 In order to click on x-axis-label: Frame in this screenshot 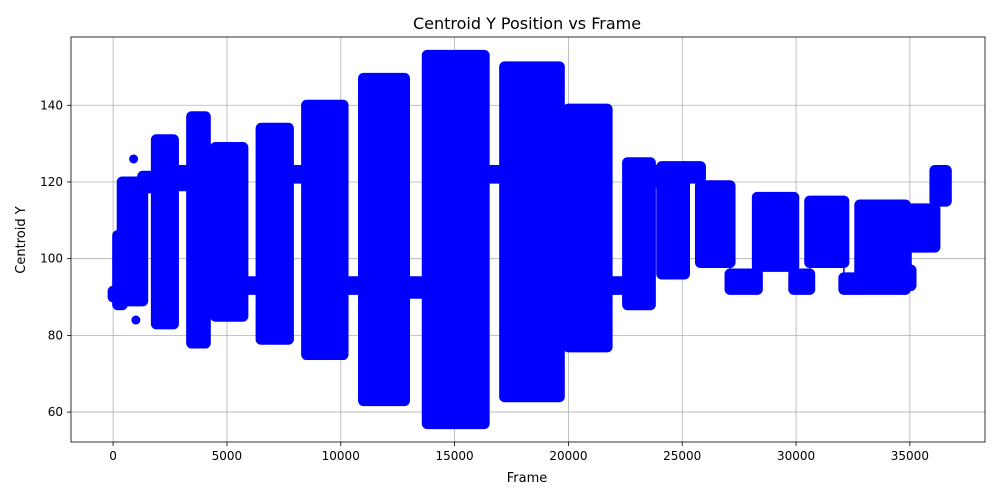, I will do `click(527, 478)`.